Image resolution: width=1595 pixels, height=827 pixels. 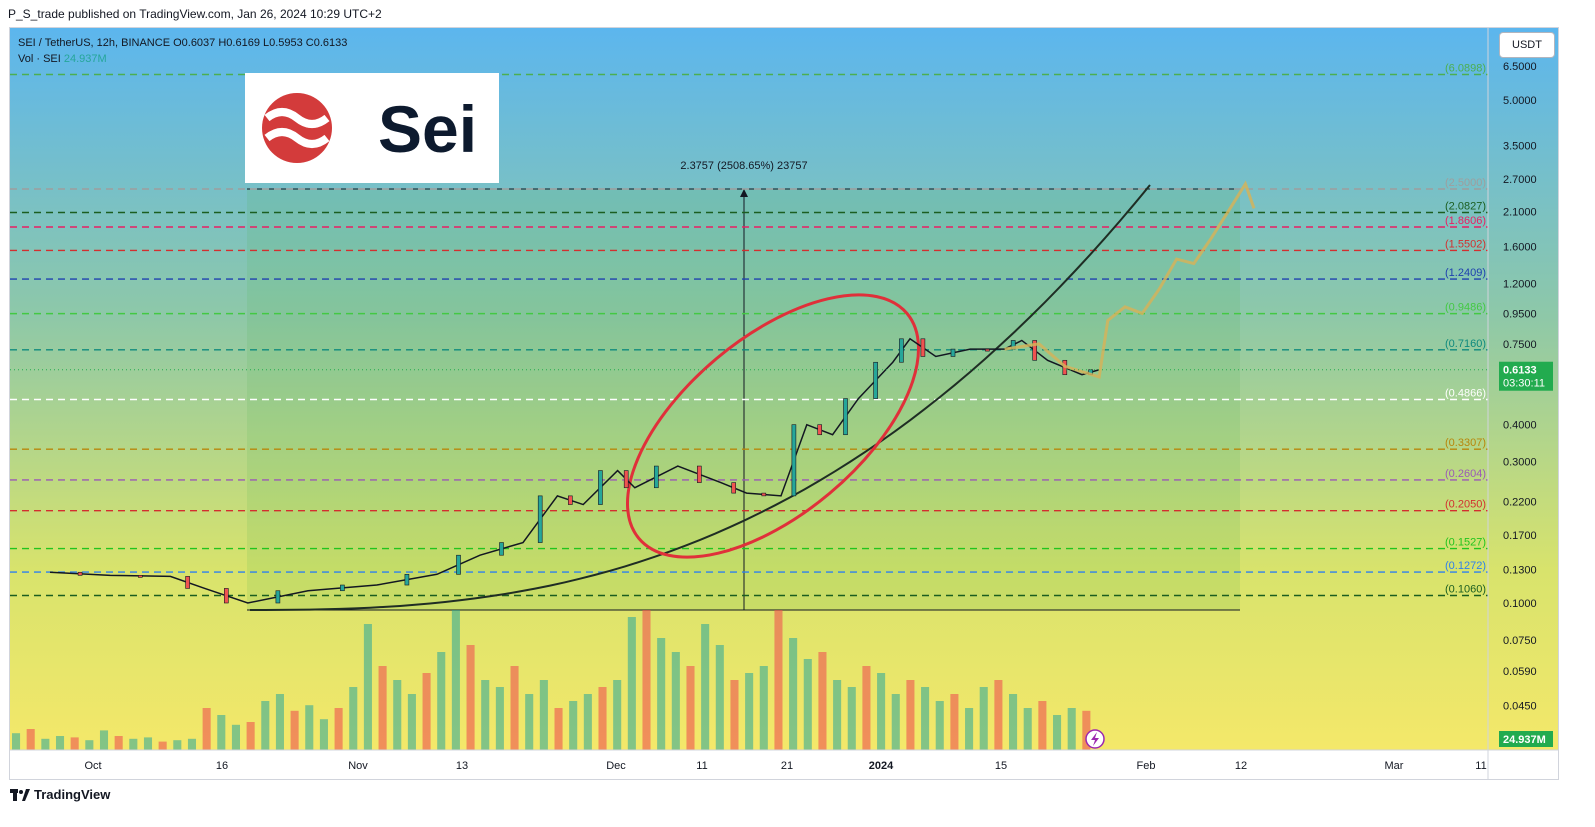 I want to click on fib-level-label: (0.4866), so click(x=1465, y=393).